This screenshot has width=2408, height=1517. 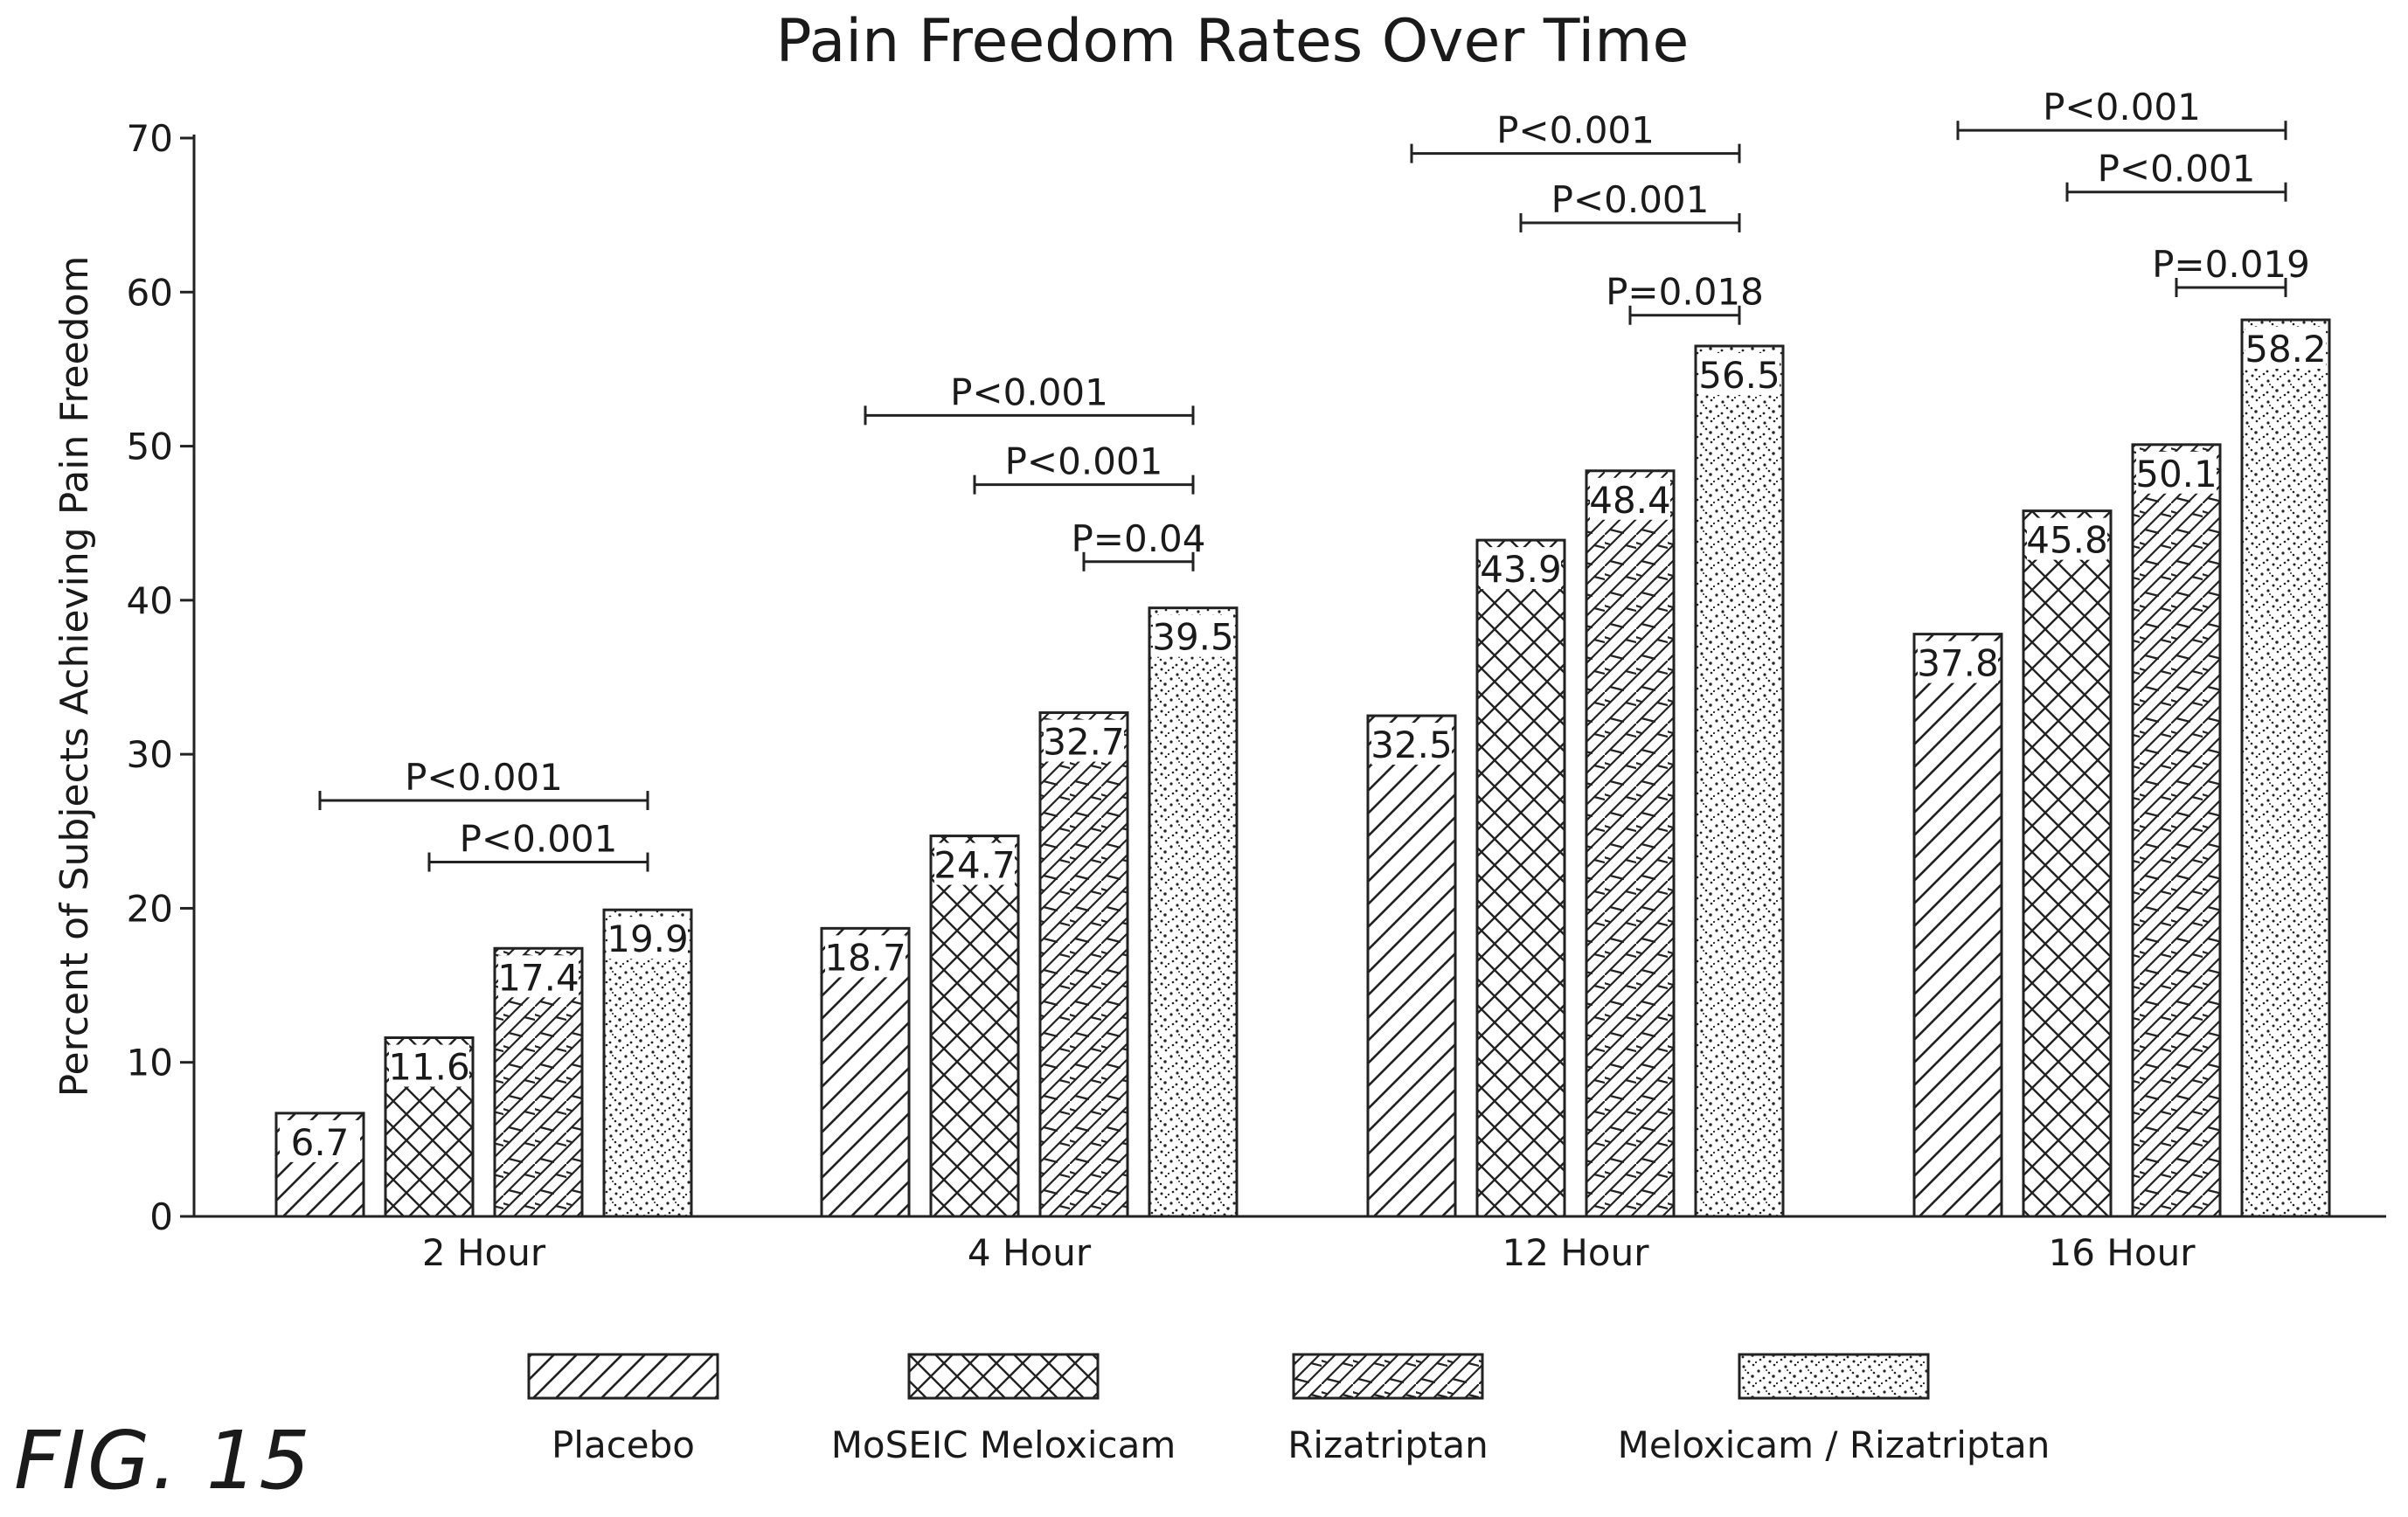 What do you see at coordinates (1290, 1245) in the screenshot?
I see `x-axis: 2 Hour 4 Hour 12 Hour 16 Hour` at bounding box center [1290, 1245].